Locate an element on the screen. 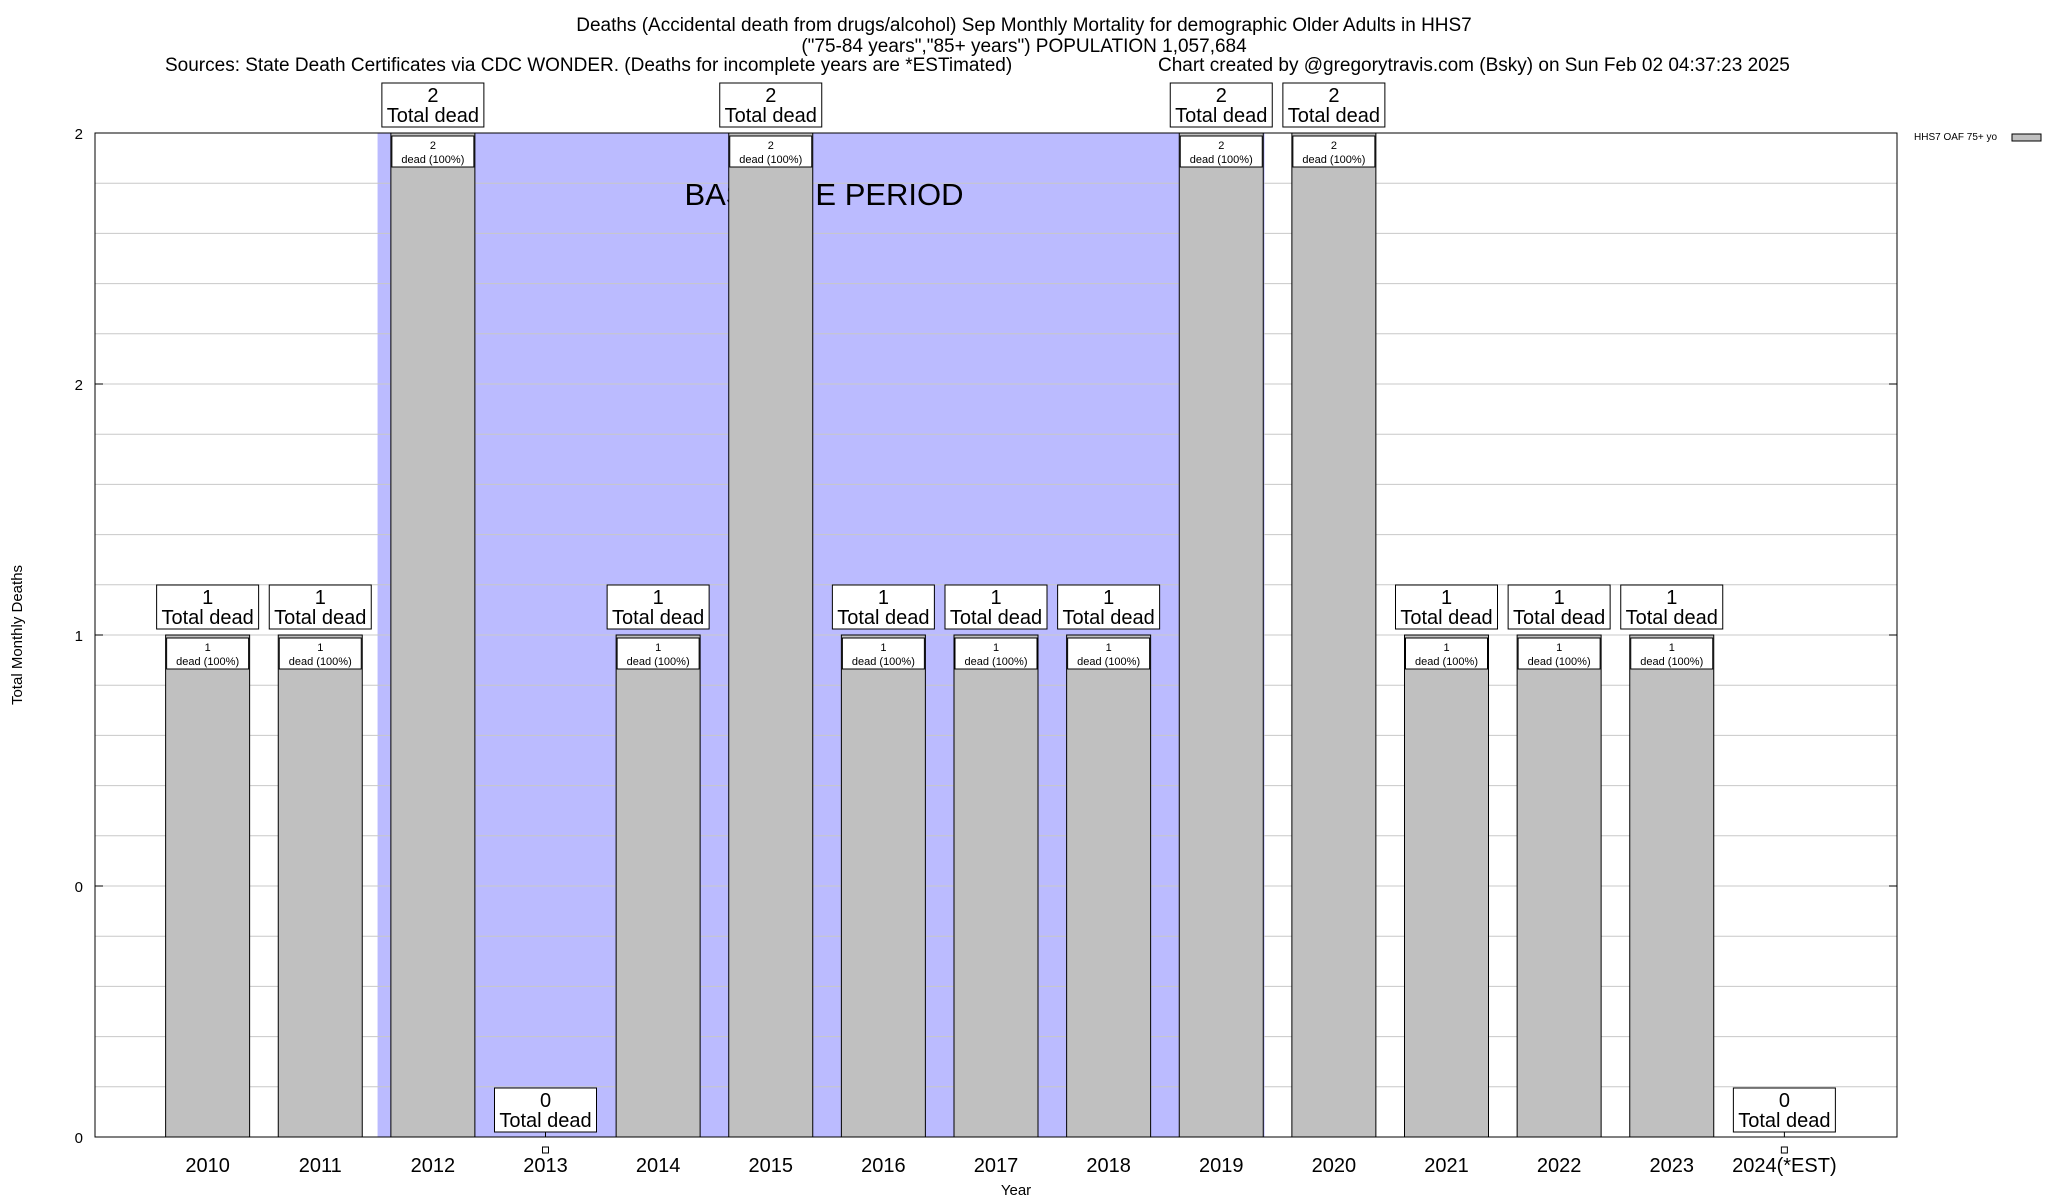 This screenshot has width=2048, height=1200. x-tick-label: 2023 is located at coordinates (1672, 1166).